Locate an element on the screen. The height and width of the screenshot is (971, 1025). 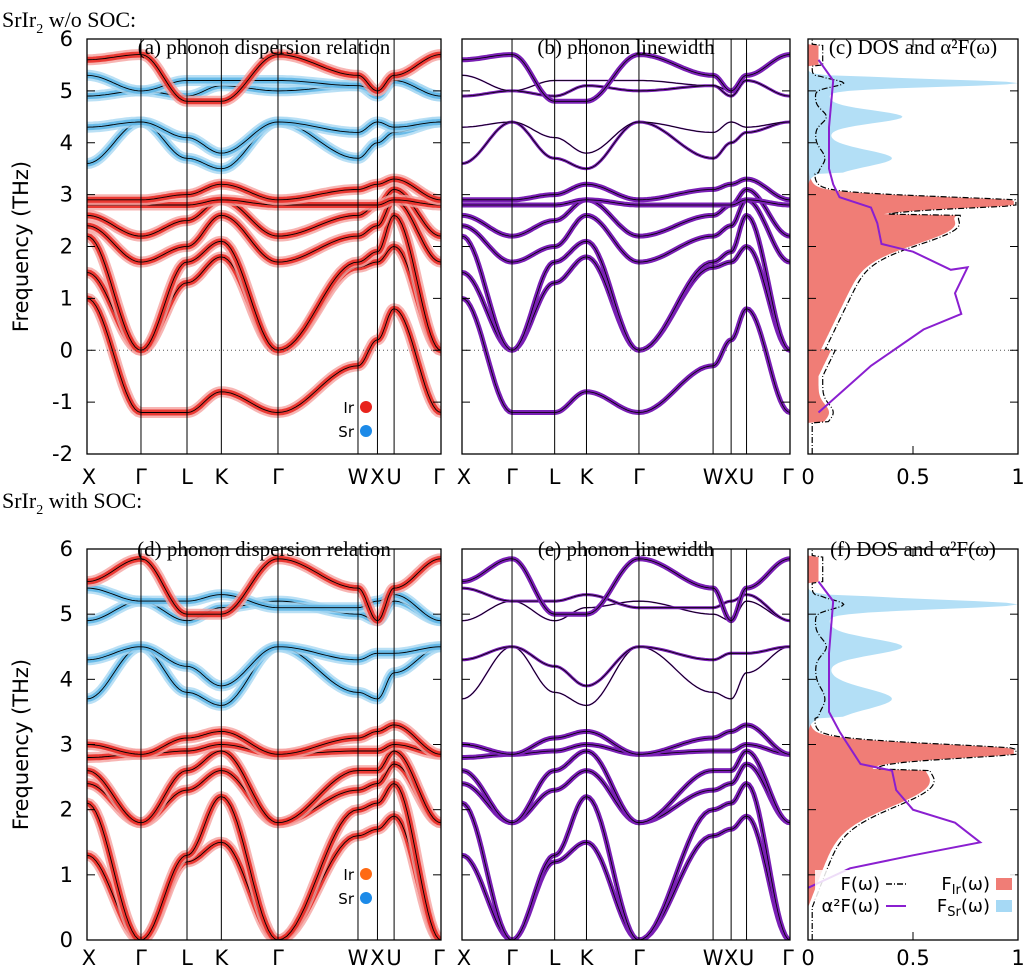
section-heading: SrIr2 w/o SOC: is located at coordinates (69, 22).